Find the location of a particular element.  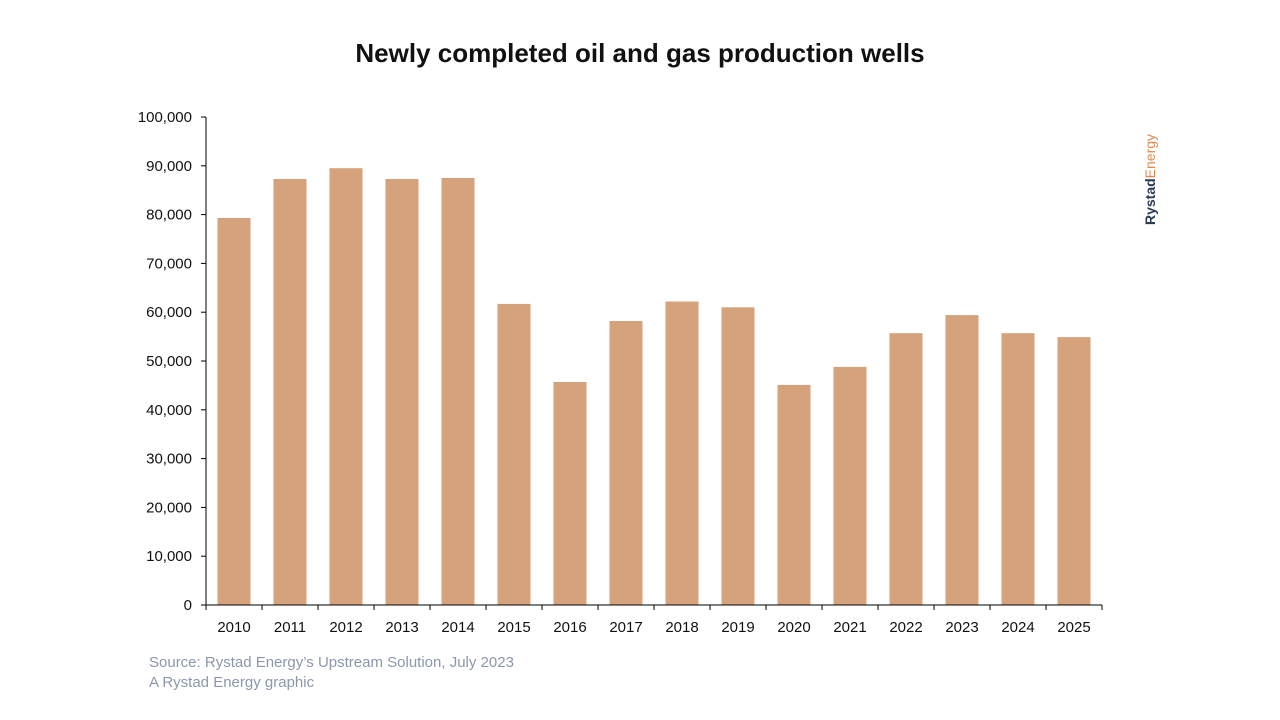

bar-2022 is located at coordinates (906, 469).